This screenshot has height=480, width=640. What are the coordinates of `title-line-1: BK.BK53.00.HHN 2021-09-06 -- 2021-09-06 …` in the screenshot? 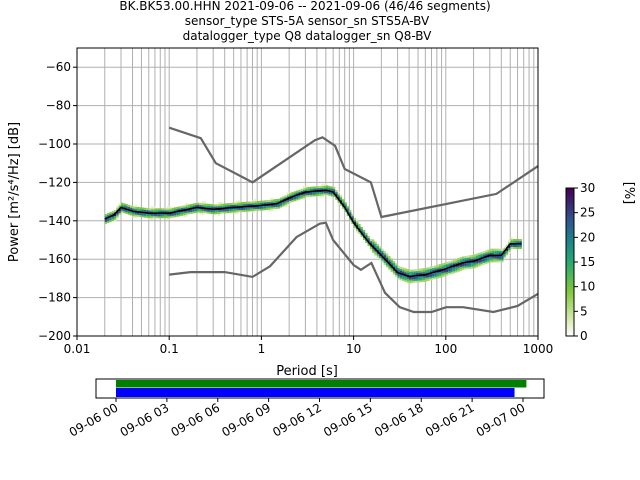 It's located at (304, 6).